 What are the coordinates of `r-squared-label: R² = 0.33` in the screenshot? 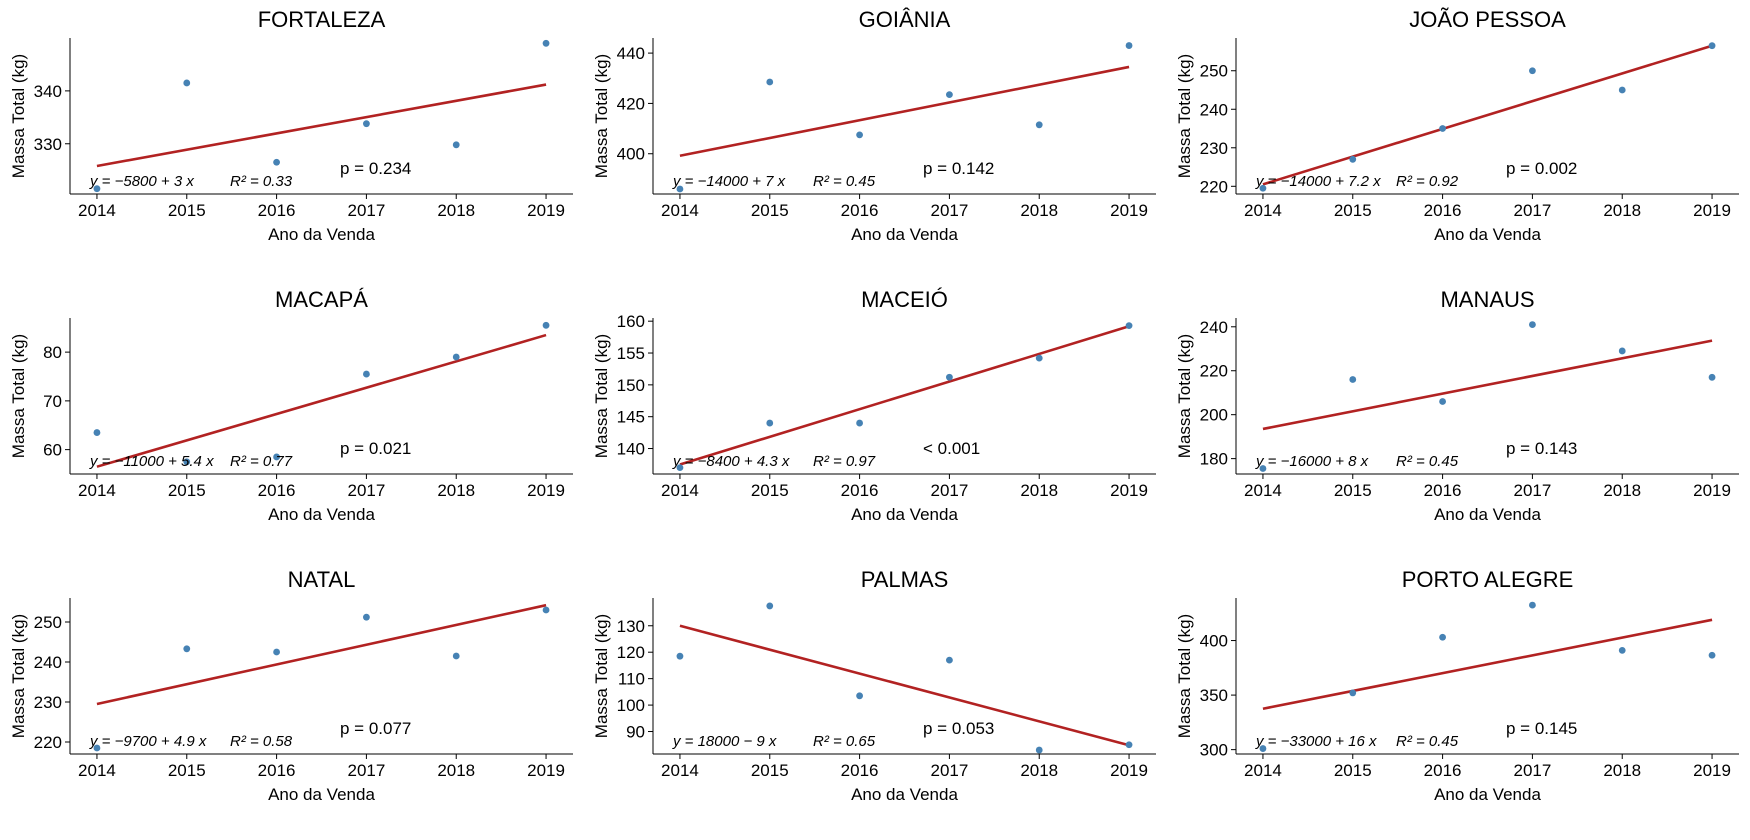 It's located at (261, 181).